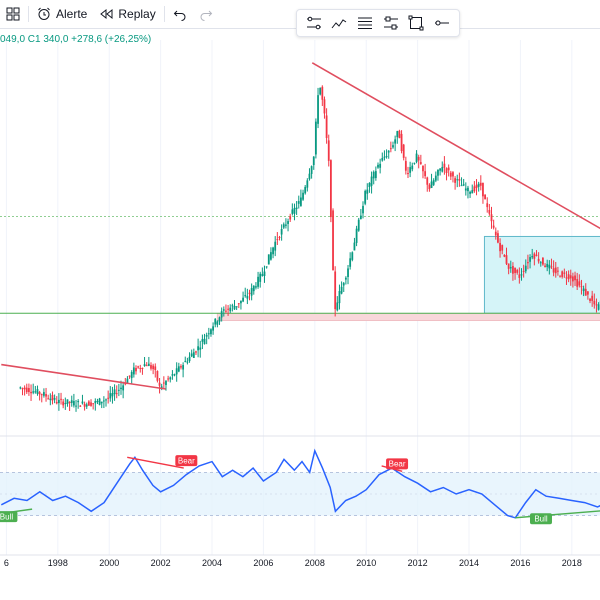 Image resolution: width=600 pixels, height=600 pixels. I want to click on bear-label-text: Bear, so click(397, 464).